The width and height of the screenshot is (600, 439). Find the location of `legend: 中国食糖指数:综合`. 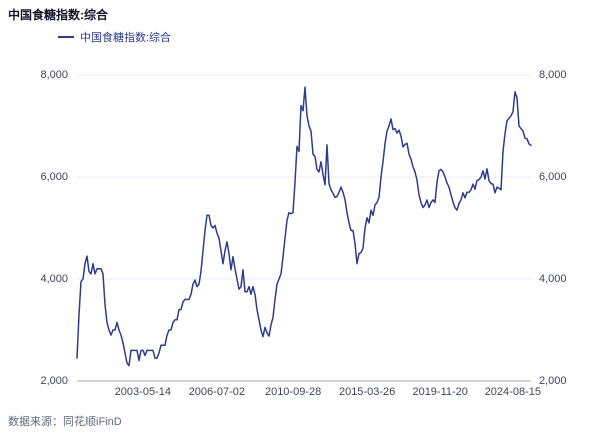

legend: 中国食糖指数:综合 is located at coordinates (114, 37).